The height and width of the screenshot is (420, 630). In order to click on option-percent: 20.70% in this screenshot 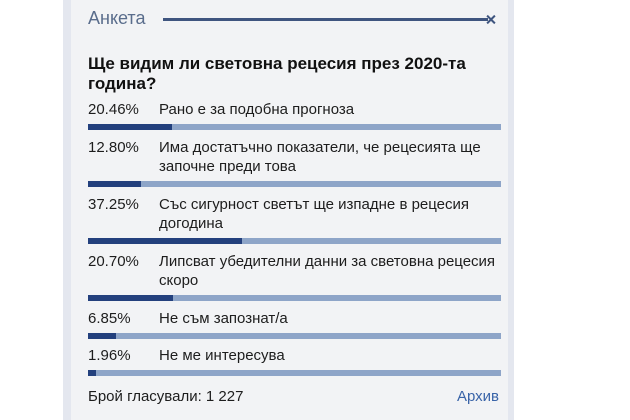, I will do `click(113, 261)`.